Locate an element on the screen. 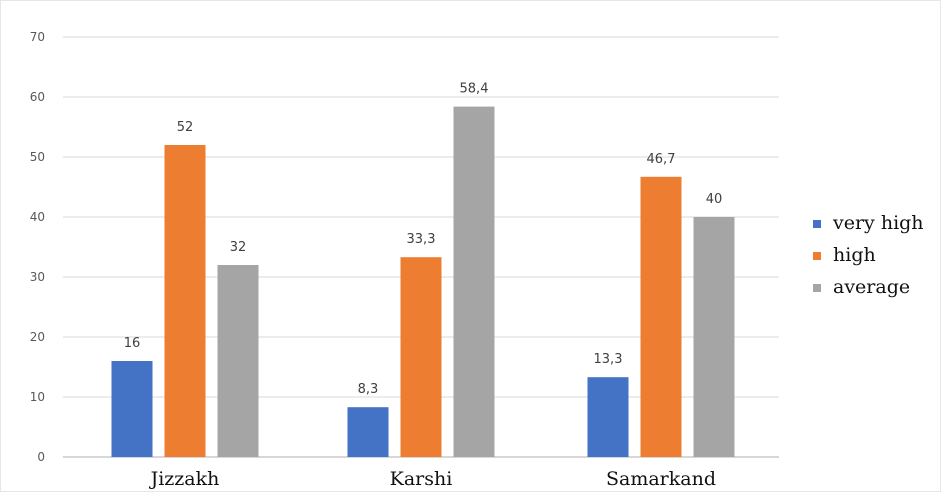 The width and height of the screenshot is (941, 493). x-tick-label: Karshi is located at coordinates (421, 479).